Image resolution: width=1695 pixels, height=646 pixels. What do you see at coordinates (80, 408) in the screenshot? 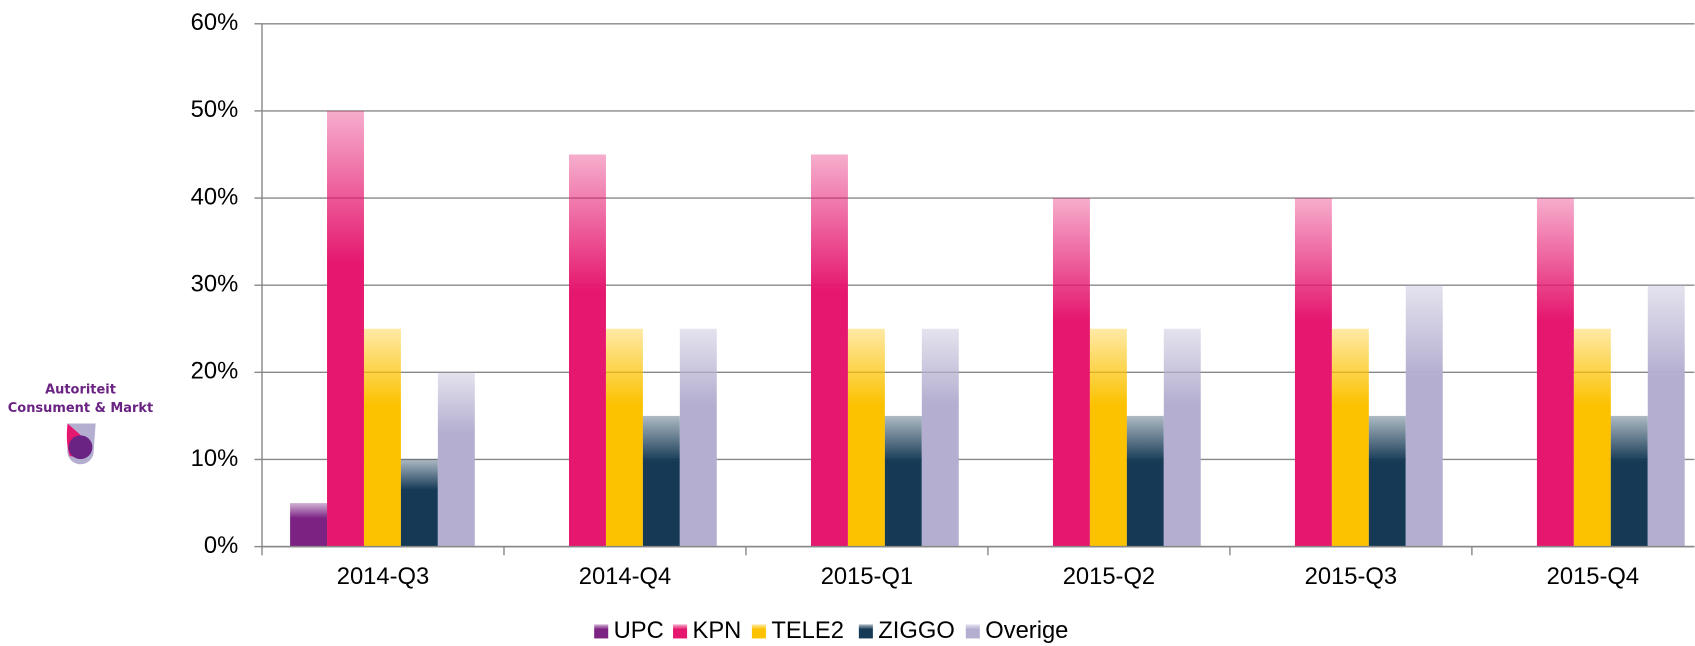
I see `logo-line2: Consument & Markt` at bounding box center [80, 408].